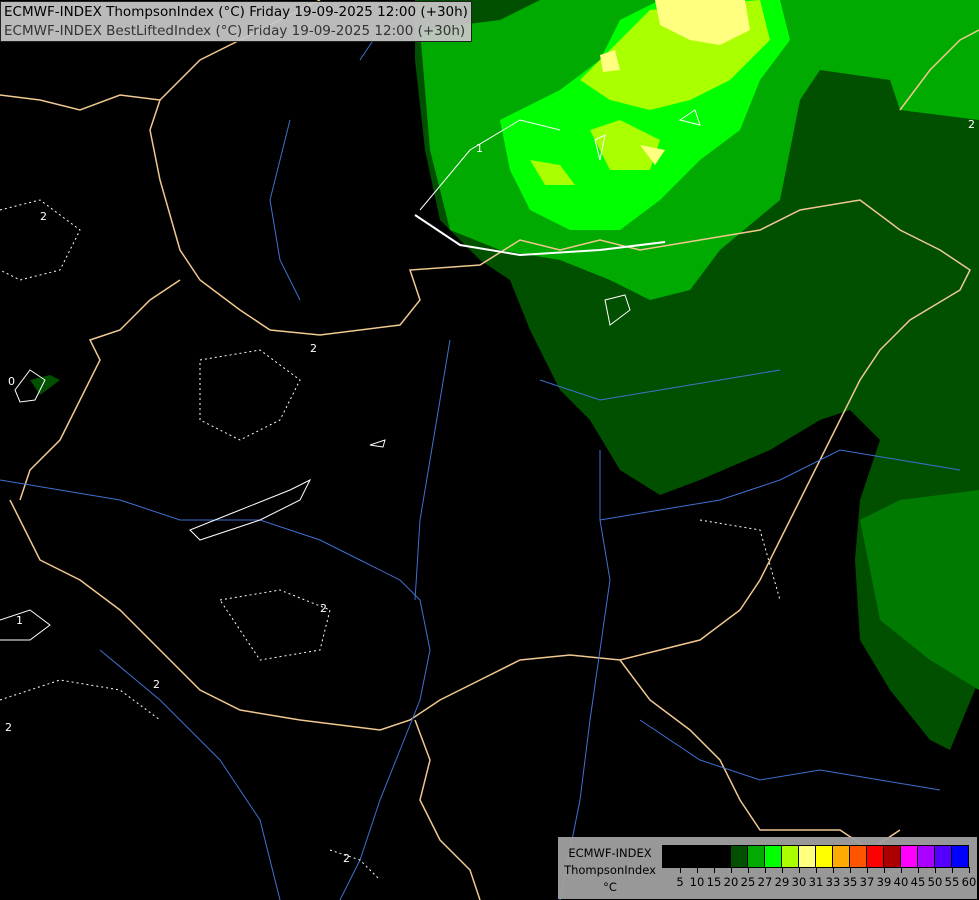 Image resolution: width=979 pixels, height=900 pixels. I want to click on colorbar-tick-label: 50, so click(935, 882).